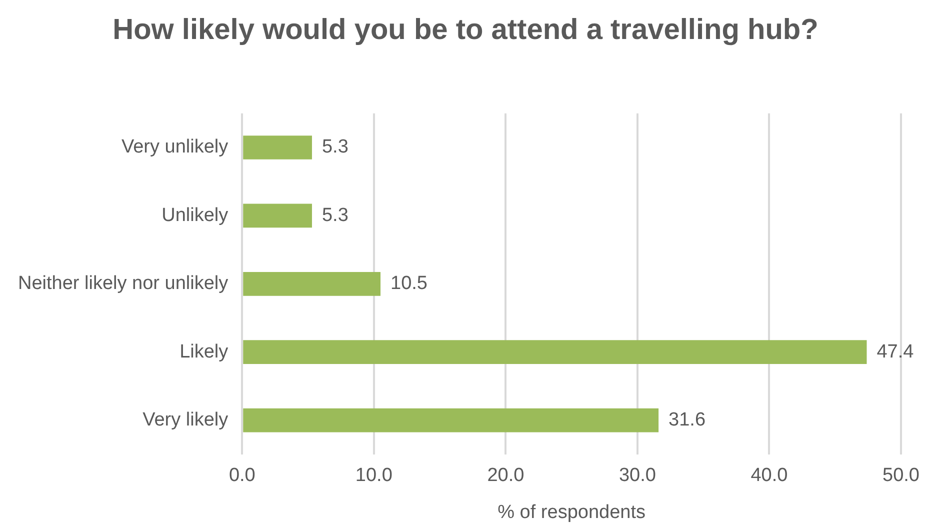 The width and height of the screenshot is (931, 531). What do you see at coordinates (204, 351) in the screenshot?
I see `y-tick-label: Likely` at bounding box center [204, 351].